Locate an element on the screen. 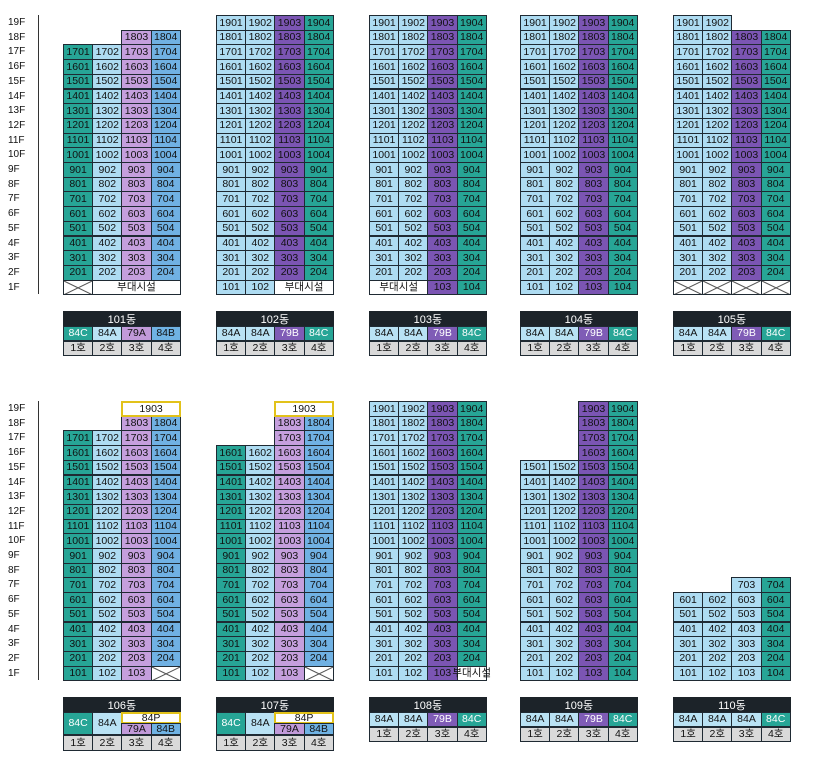  unit-cell: 1004 is located at coordinates (165, 155).